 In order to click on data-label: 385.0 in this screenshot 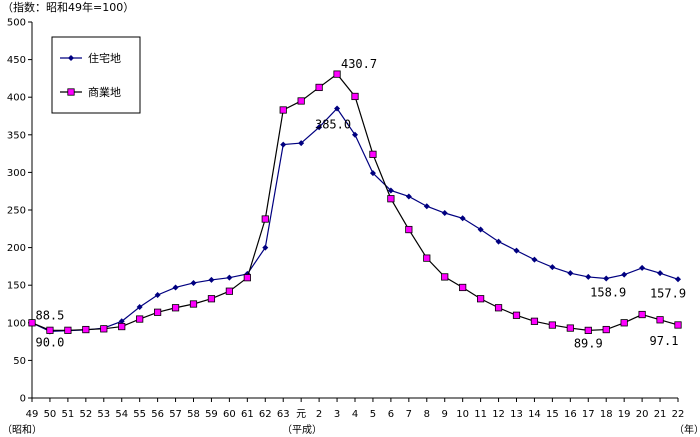, I will do `click(333, 124)`.